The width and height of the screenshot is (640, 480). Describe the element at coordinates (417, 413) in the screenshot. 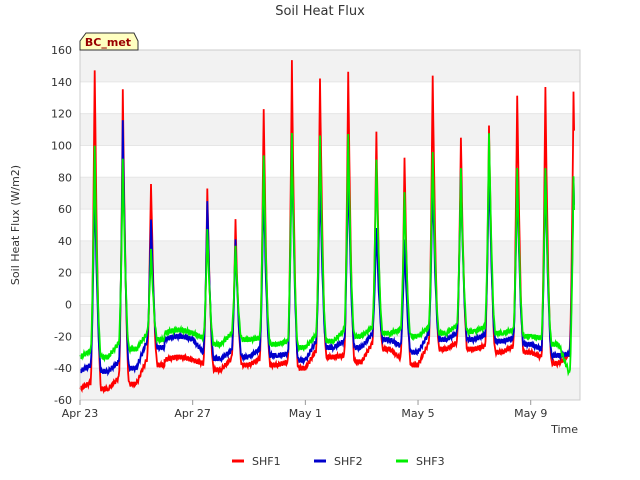

I see `x-tick-label: May 5` at that location.